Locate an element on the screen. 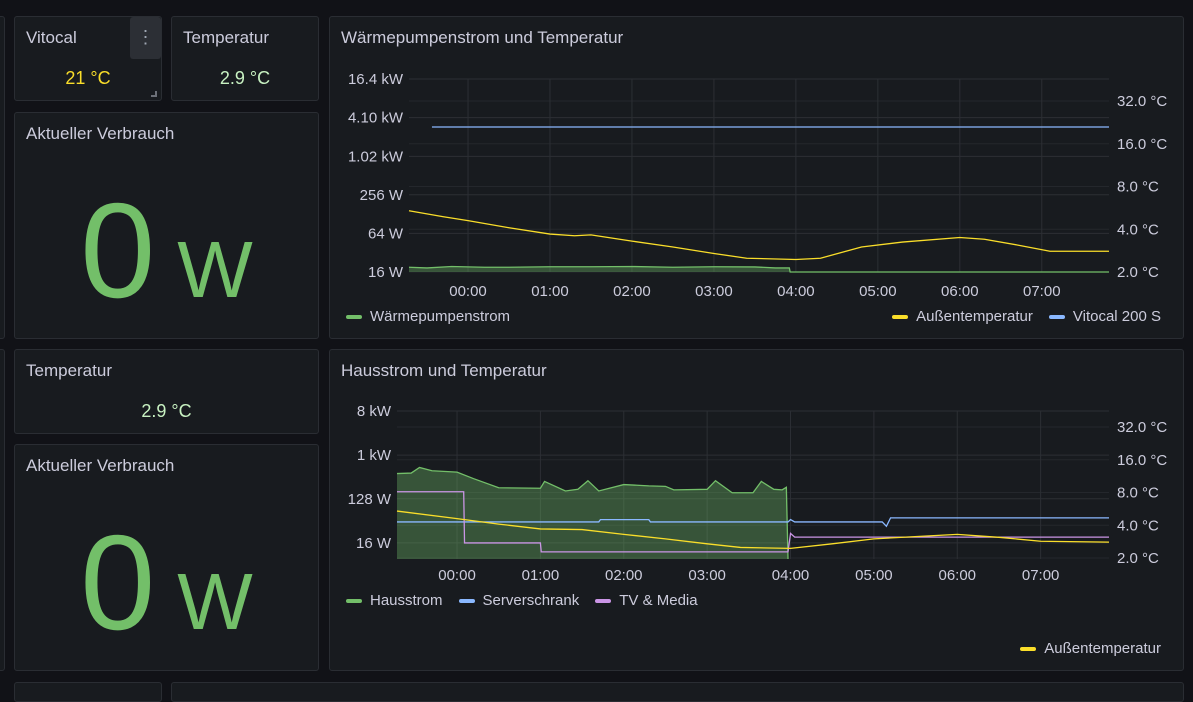  legend-label: TV & Media is located at coordinates (658, 600).